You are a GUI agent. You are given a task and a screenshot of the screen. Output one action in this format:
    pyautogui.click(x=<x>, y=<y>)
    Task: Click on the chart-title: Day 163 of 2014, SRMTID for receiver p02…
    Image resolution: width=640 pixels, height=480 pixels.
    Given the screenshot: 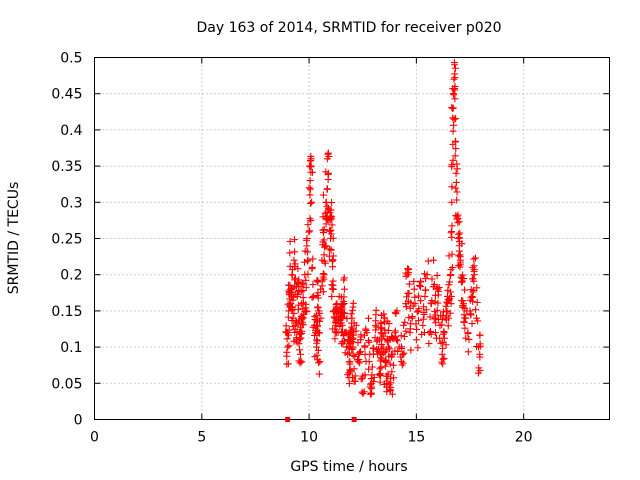 What is the action you would take?
    pyautogui.click(x=348, y=28)
    